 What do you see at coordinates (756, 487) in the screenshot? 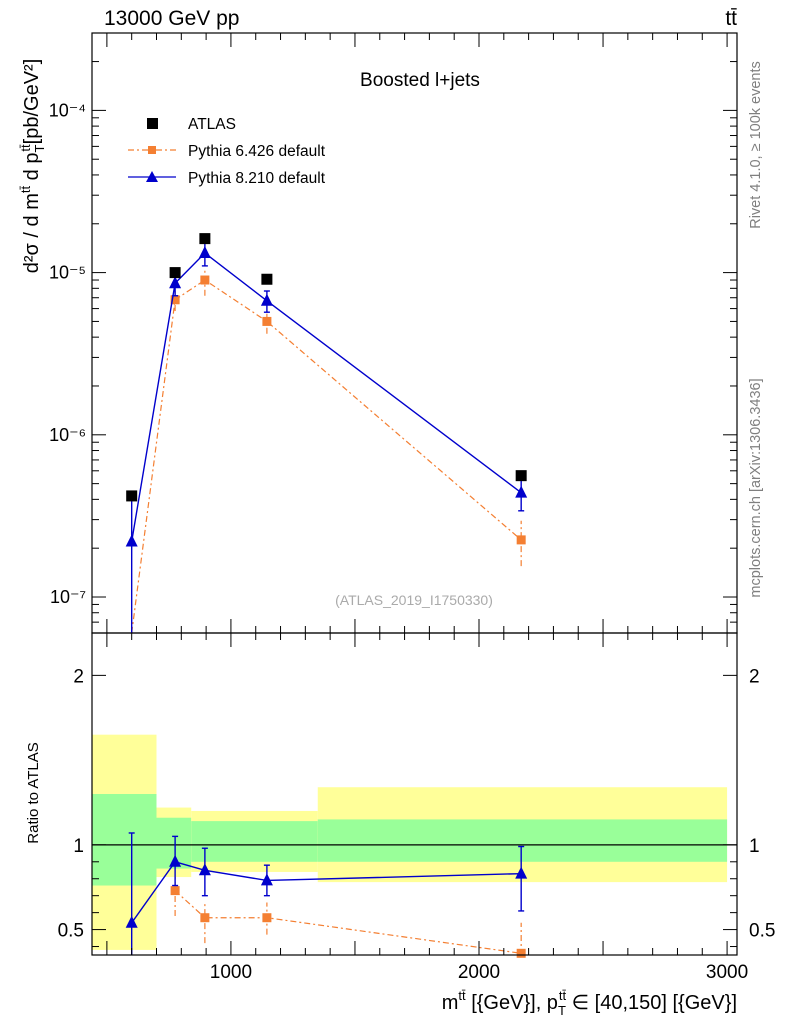
I see `mcplots-label: mcplots.cern.ch [arXiv:1306.3436]` at bounding box center [756, 487].